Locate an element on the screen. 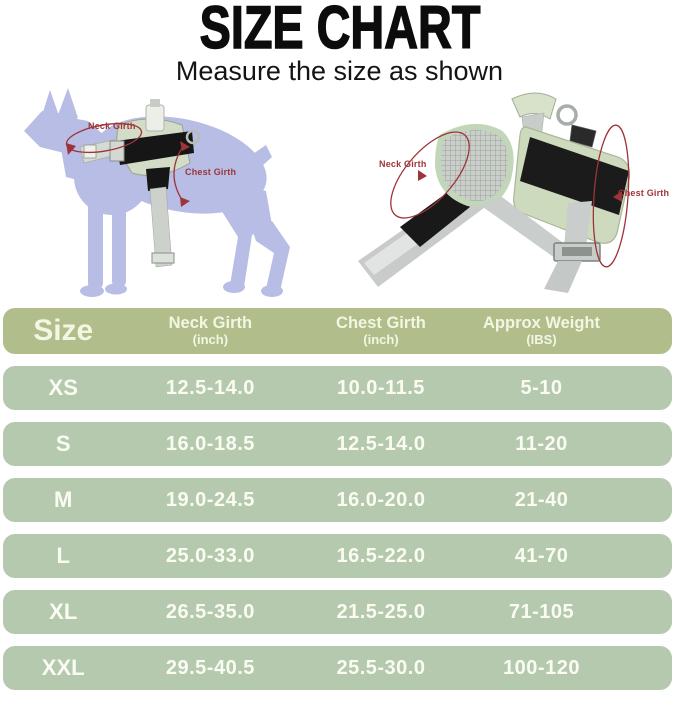 The width and height of the screenshot is (679, 702). size-cell: XS is located at coordinates (63, 388).